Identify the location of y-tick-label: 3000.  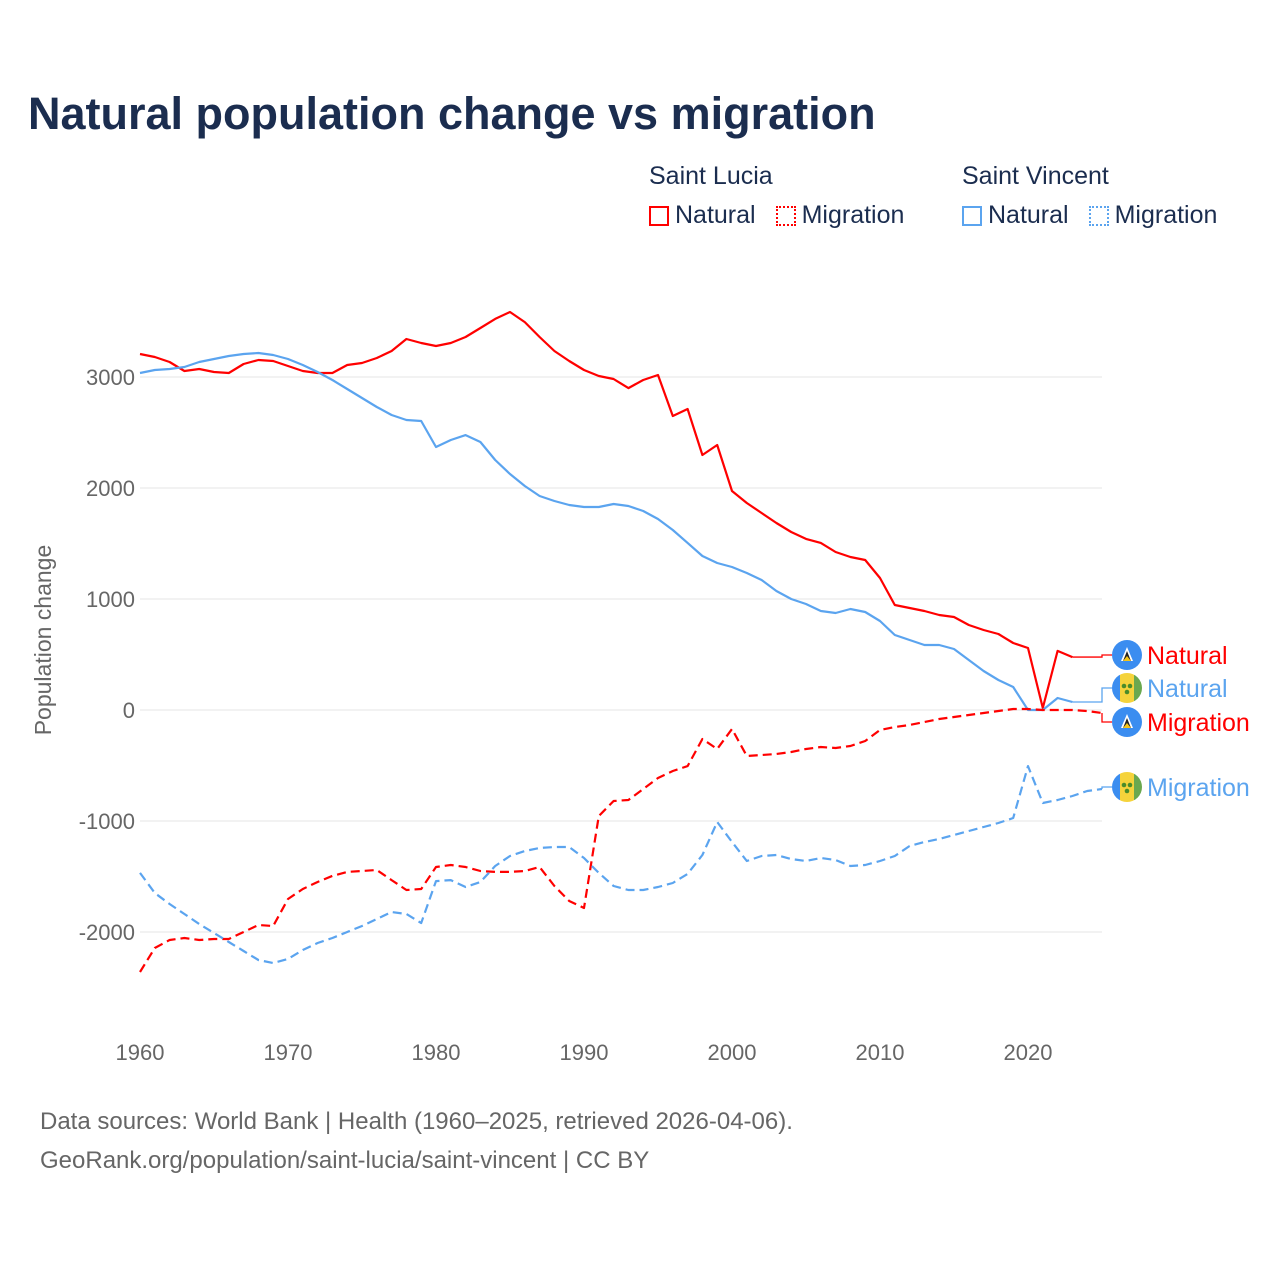
(110, 377).